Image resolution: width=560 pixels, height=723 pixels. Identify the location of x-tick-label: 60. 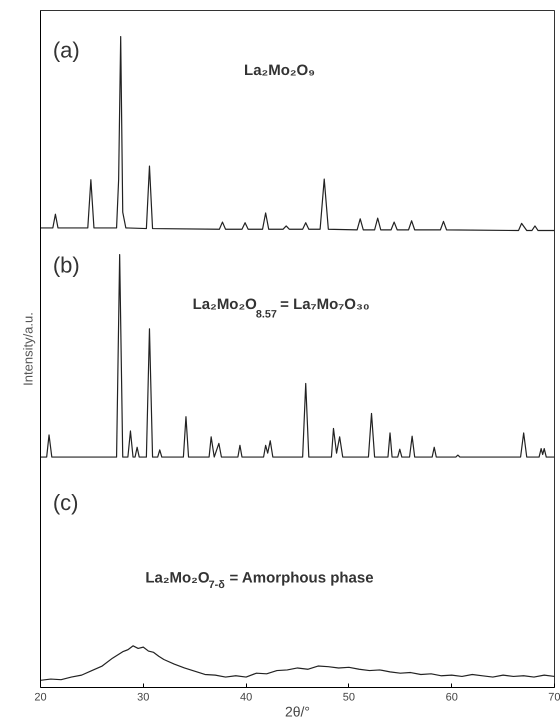
(452, 698).